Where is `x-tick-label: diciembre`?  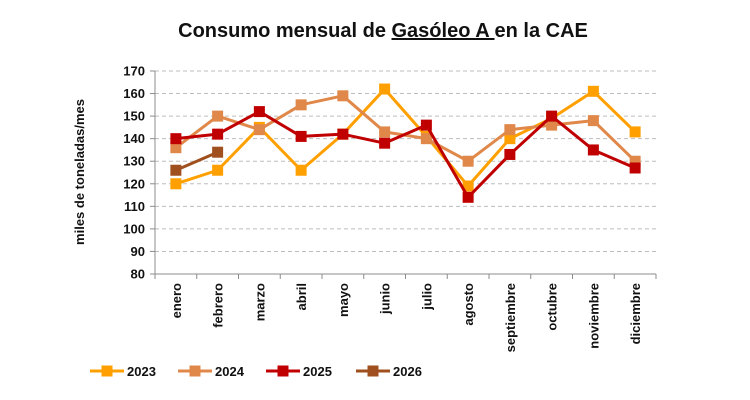 x-tick-label: diciembre is located at coordinates (635, 313).